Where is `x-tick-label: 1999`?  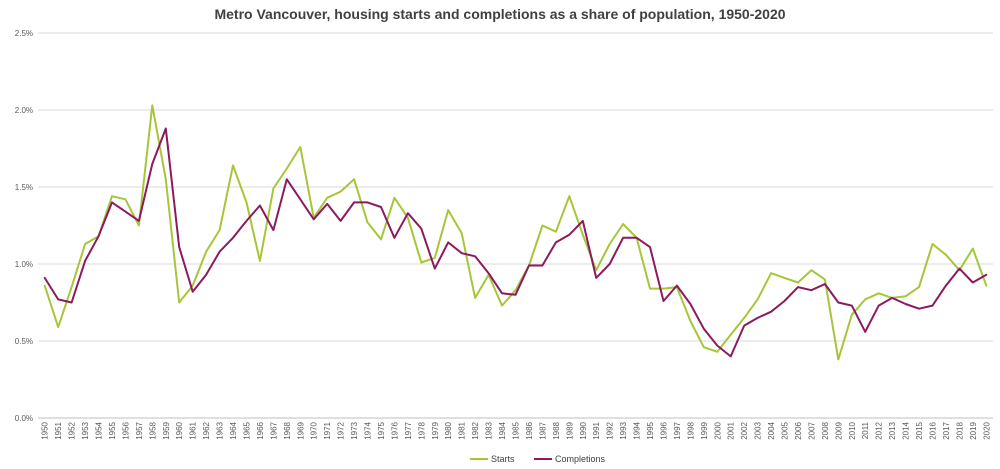
x-tick-label: 1999 is located at coordinates (704, 430).